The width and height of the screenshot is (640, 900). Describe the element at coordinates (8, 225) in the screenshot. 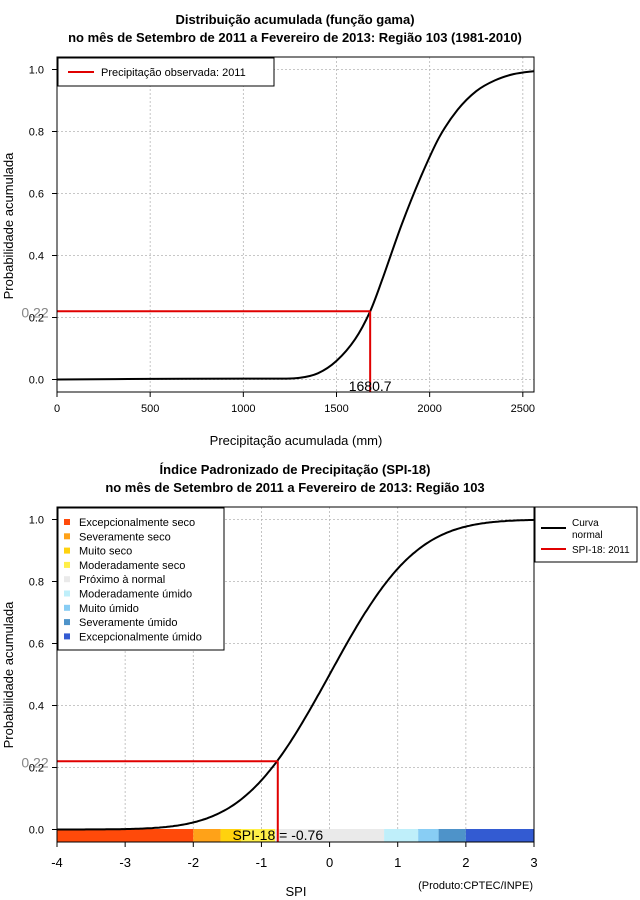

I see `chart-top-ylabel: Probabilidade acumulada` at that location.